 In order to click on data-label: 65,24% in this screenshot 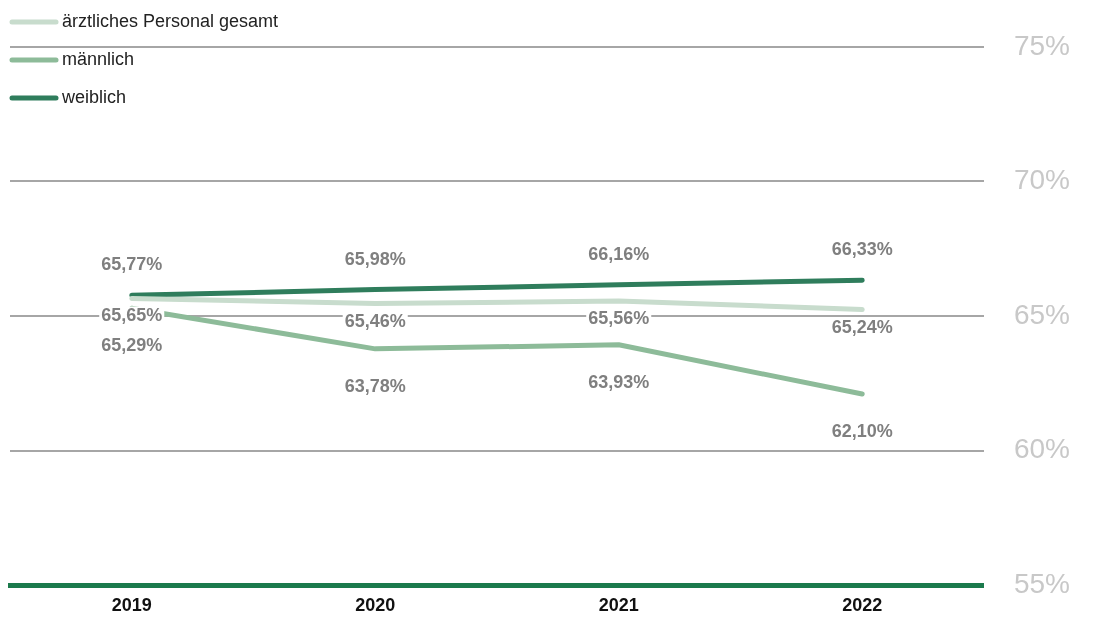, I will do `click(862, 326)`.